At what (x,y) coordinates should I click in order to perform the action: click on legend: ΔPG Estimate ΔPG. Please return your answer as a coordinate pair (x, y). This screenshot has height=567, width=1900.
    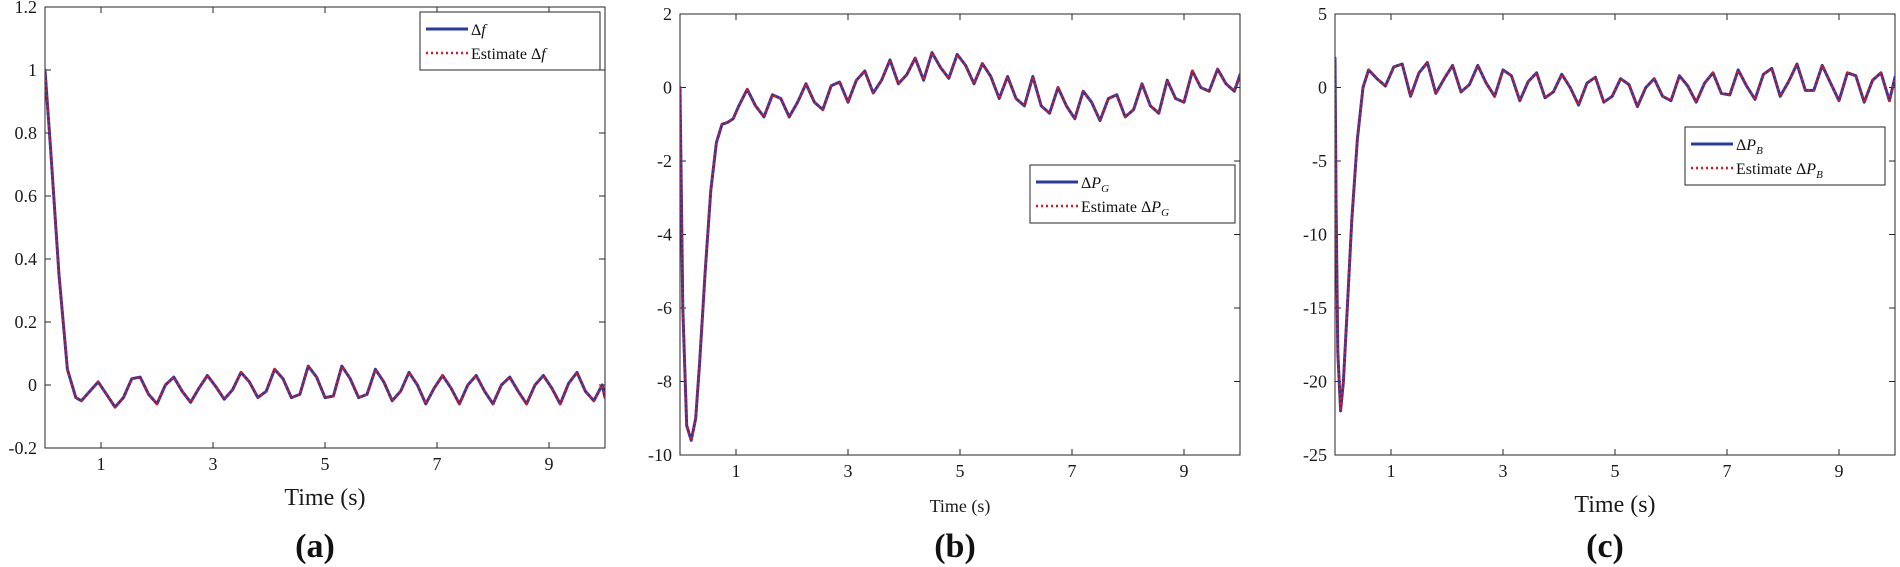
    Looking at the image, I should click on (1132, 194).